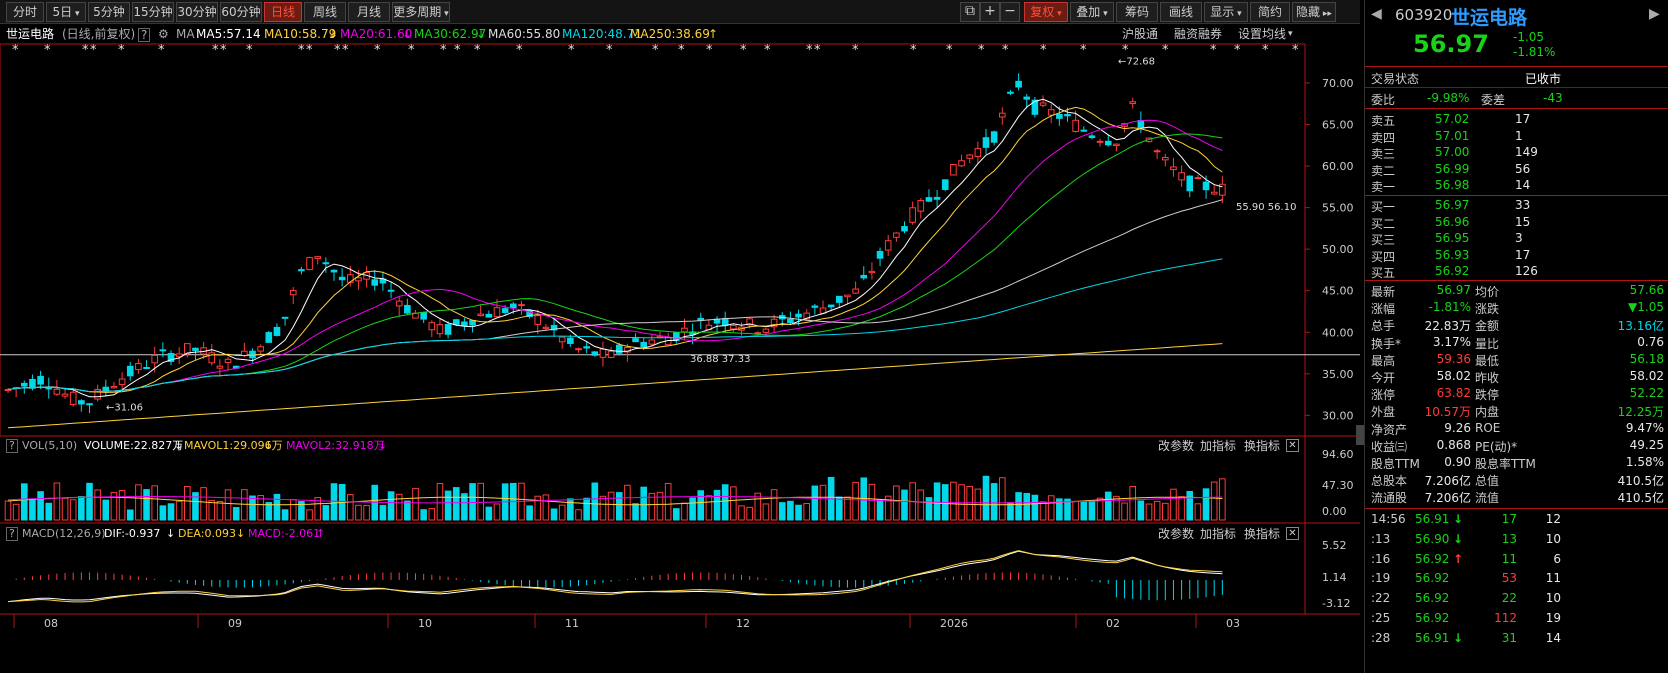 The image size is (1668, 673). Describe the element at coordinates (1238, 14) in the screenshot. I see `dropdown-icon: ▾` at that location.